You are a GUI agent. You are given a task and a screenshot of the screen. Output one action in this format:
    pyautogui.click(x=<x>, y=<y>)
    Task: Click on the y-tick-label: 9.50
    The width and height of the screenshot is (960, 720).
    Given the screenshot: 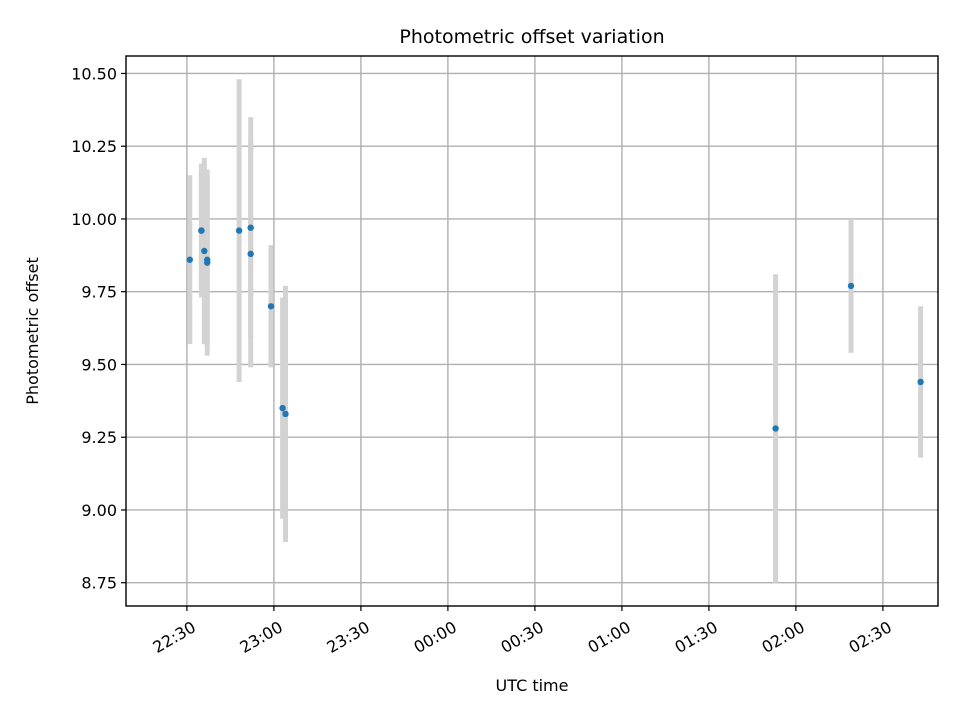 What is the action you would take?
    pyautogui.click(x=99, y=364)
    